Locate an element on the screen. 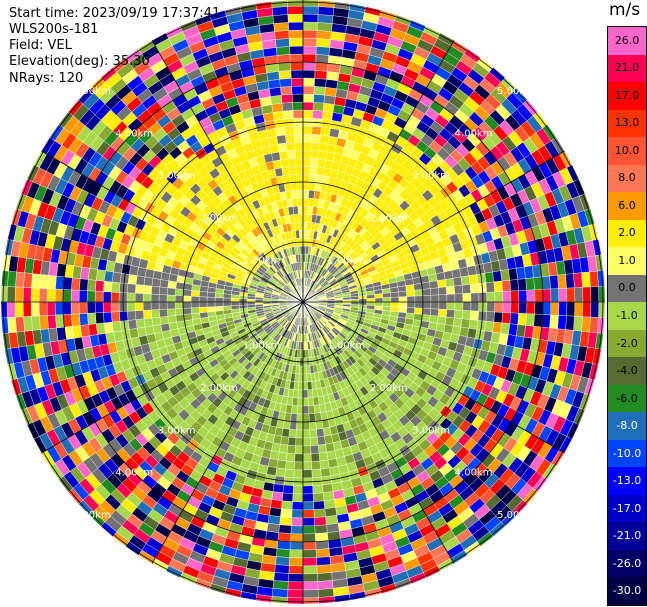  range-ring-label: 3.00km is located at coordinates (431, 430).